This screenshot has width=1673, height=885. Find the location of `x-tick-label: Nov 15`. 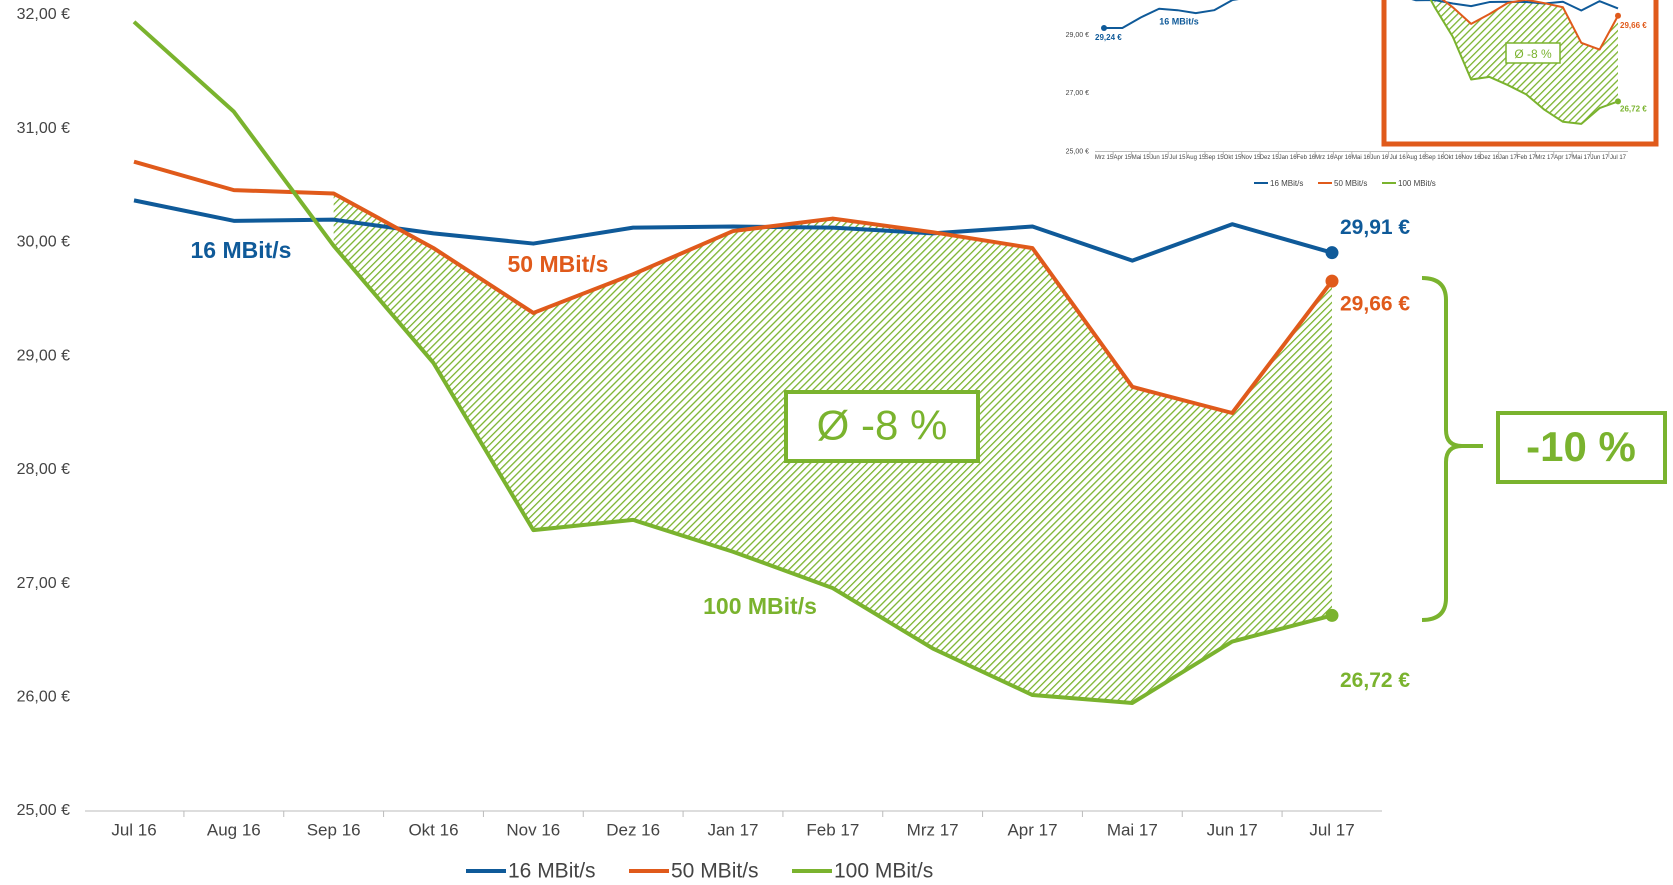

x-tick-label: Nov 15 is located at coordinates (1251, 158).